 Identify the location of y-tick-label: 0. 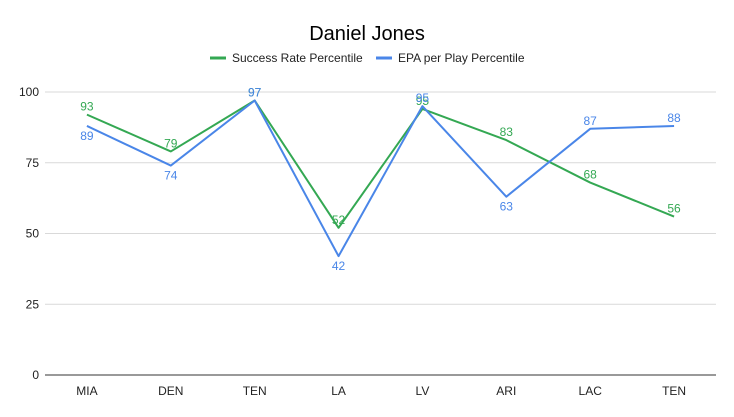
(35, 375).